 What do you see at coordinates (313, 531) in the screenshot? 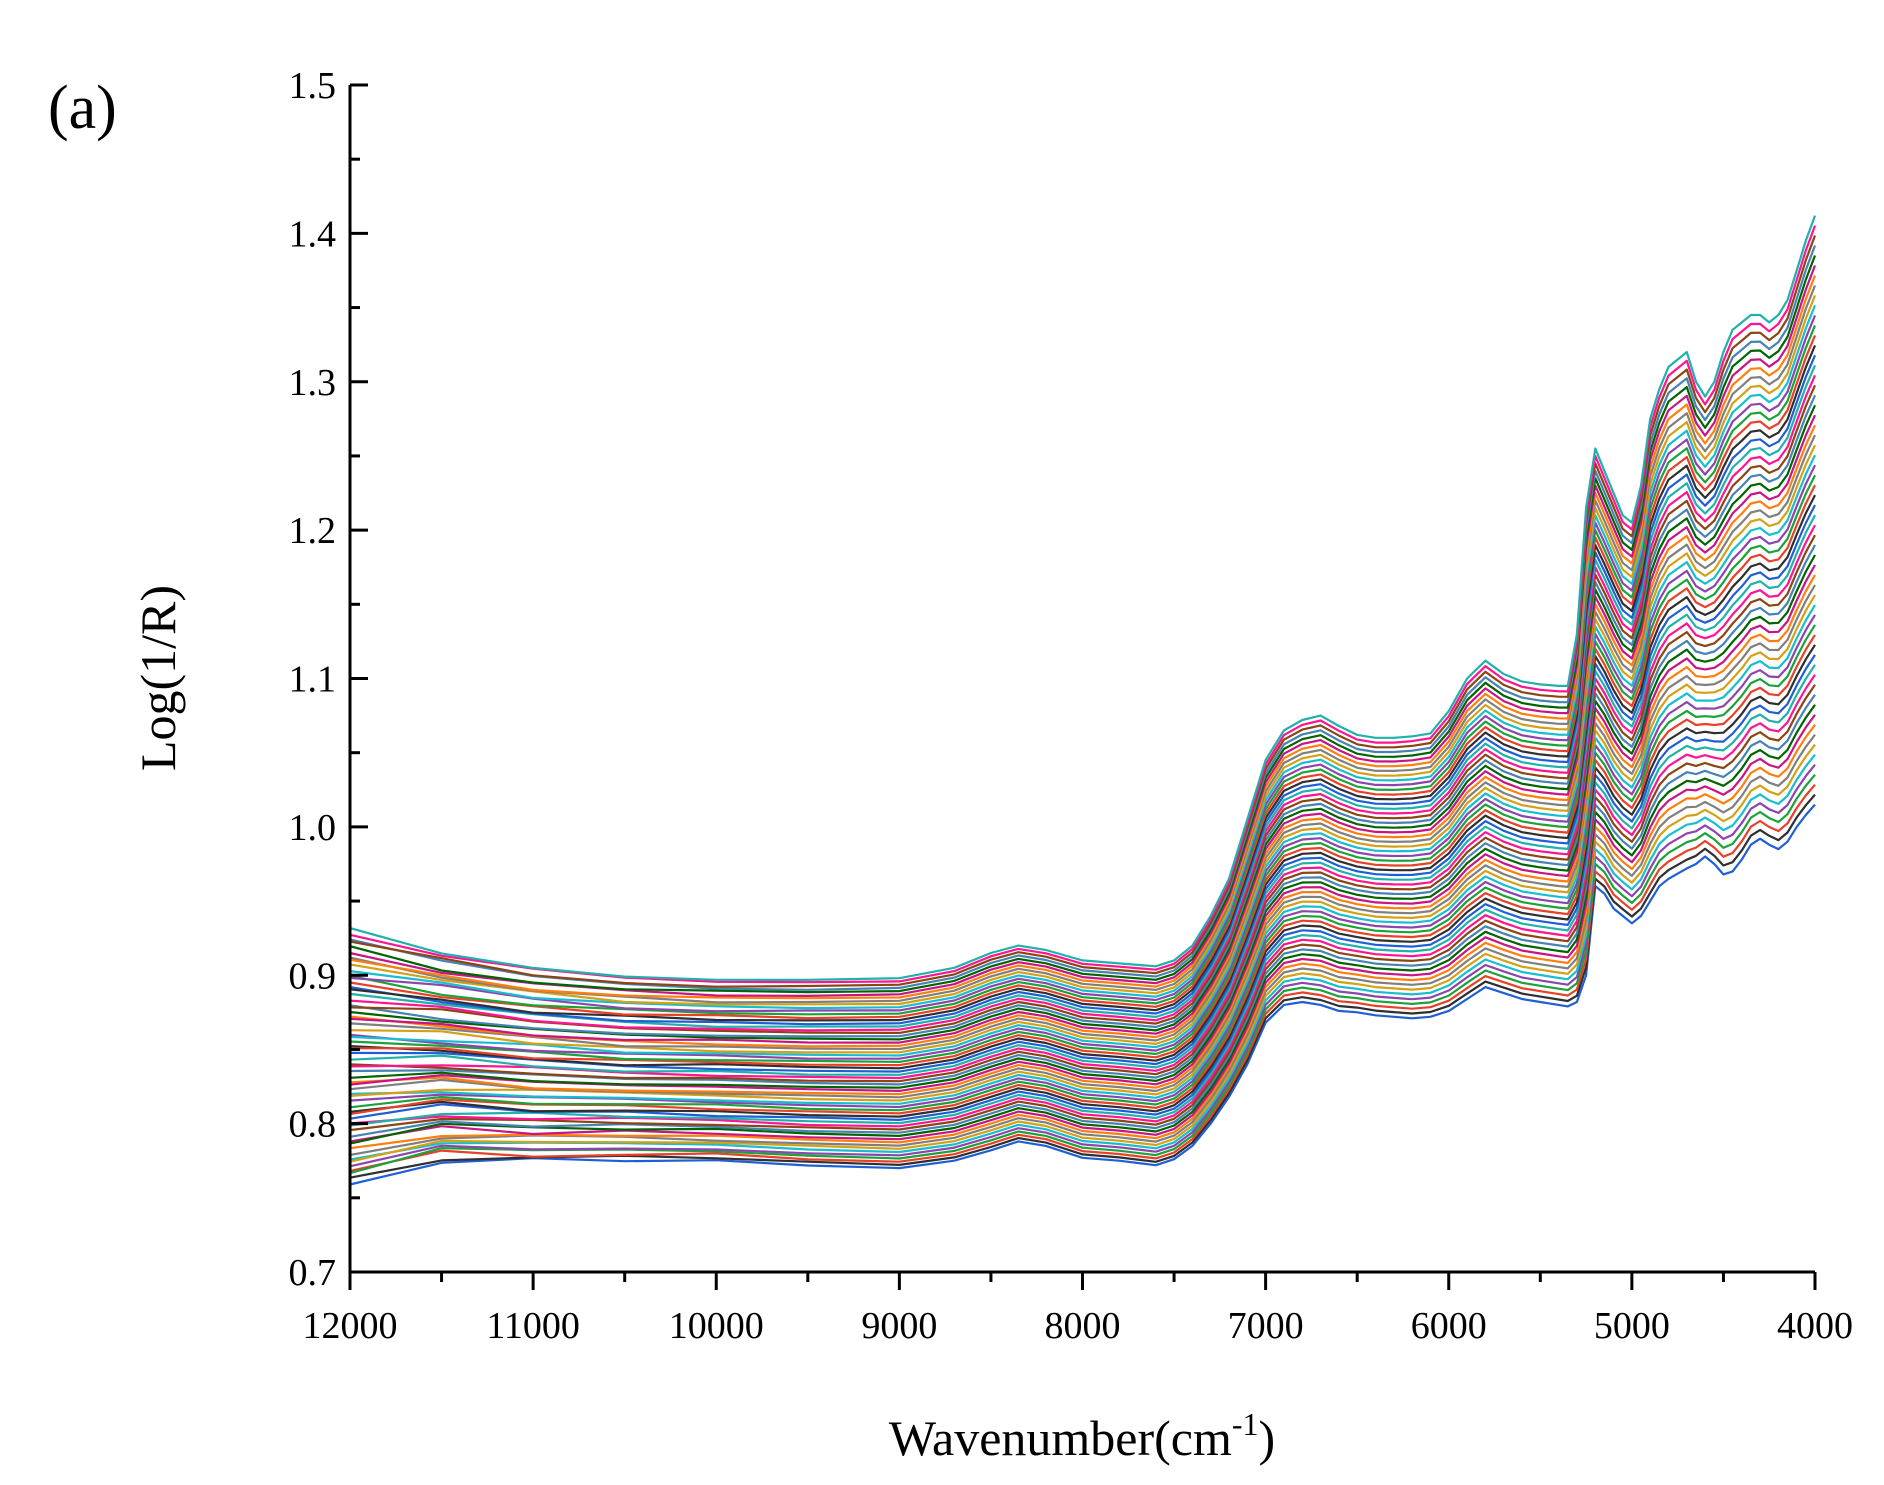
I see `y-tick-label: 1.2` at bounding box center [313, 531].